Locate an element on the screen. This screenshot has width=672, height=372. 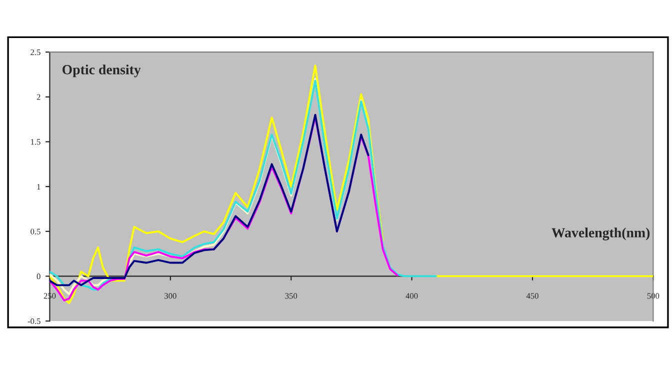
x-tick-label: 500 is located at coordinates (653, 296).